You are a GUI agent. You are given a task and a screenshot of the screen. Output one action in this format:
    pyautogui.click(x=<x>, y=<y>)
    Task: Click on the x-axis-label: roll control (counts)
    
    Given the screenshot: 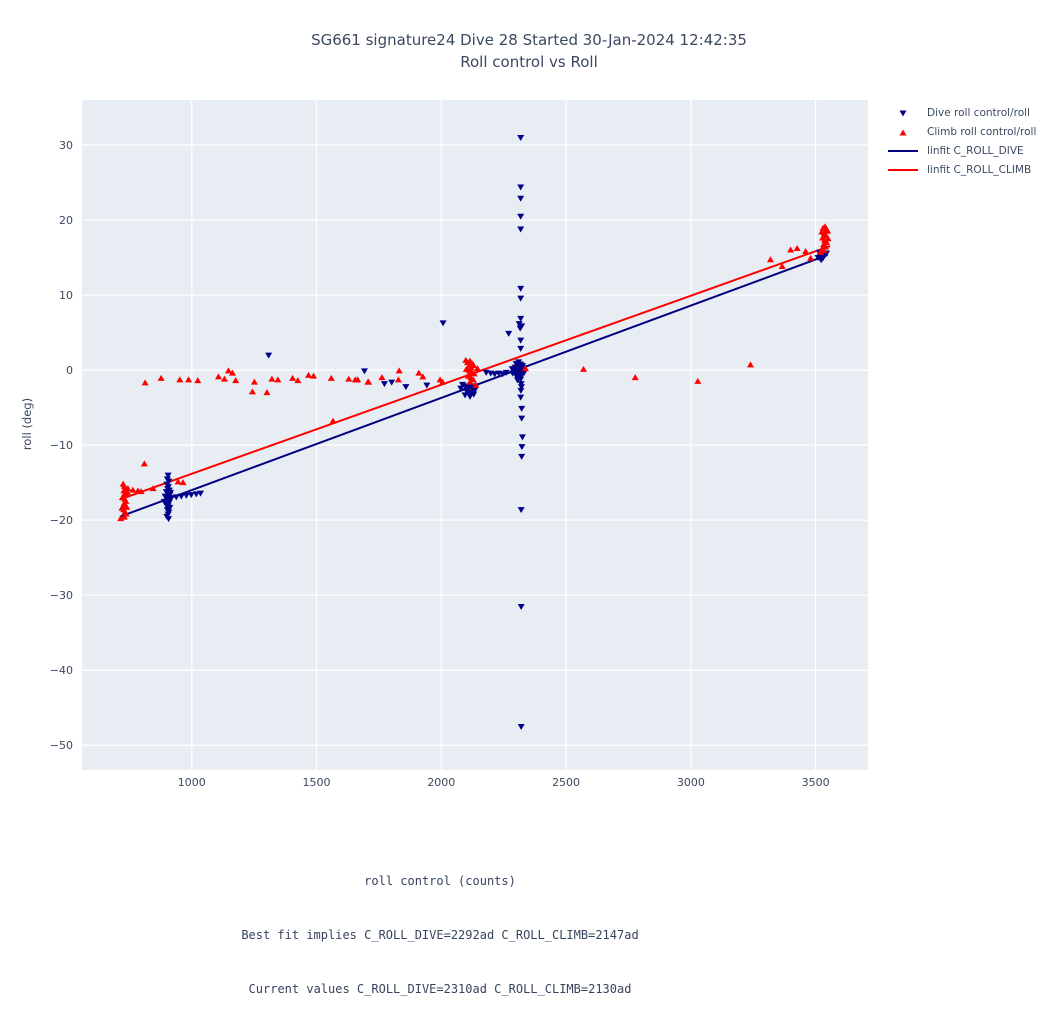 What is the action you would take?
    pyautogui.click(x=440, y=881)
    